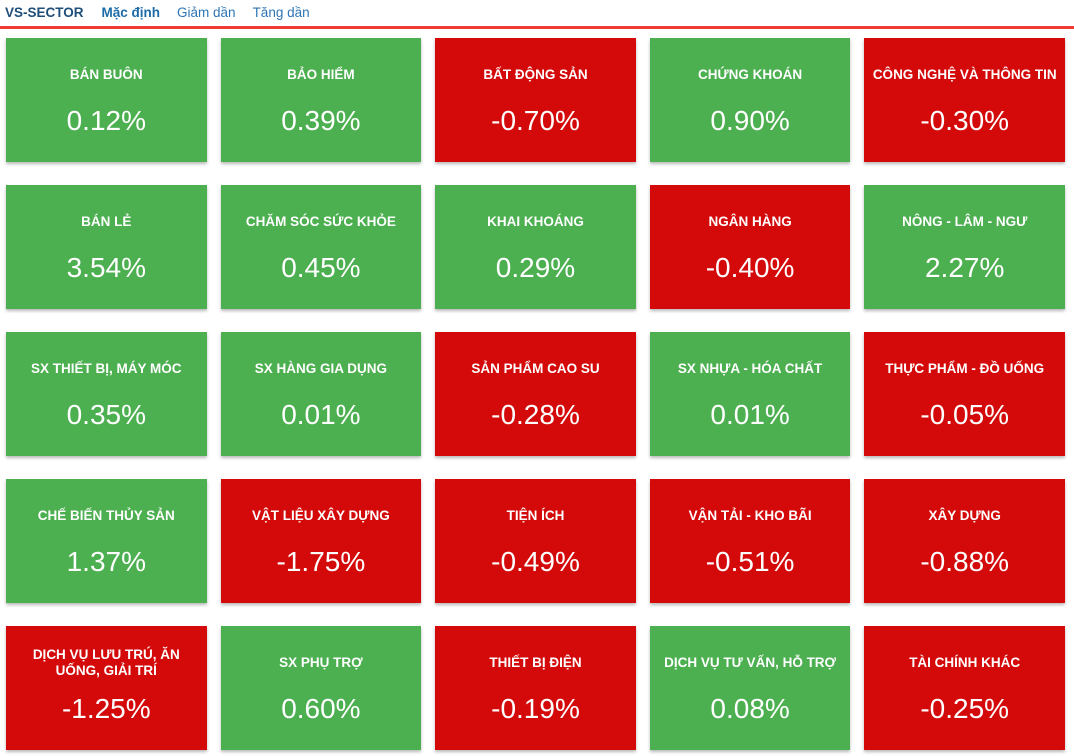  What do you see at coordinates (106, 414) in the screenshot?
I see `sector-change-value: 0.35%` at bounding box center [106, 414].